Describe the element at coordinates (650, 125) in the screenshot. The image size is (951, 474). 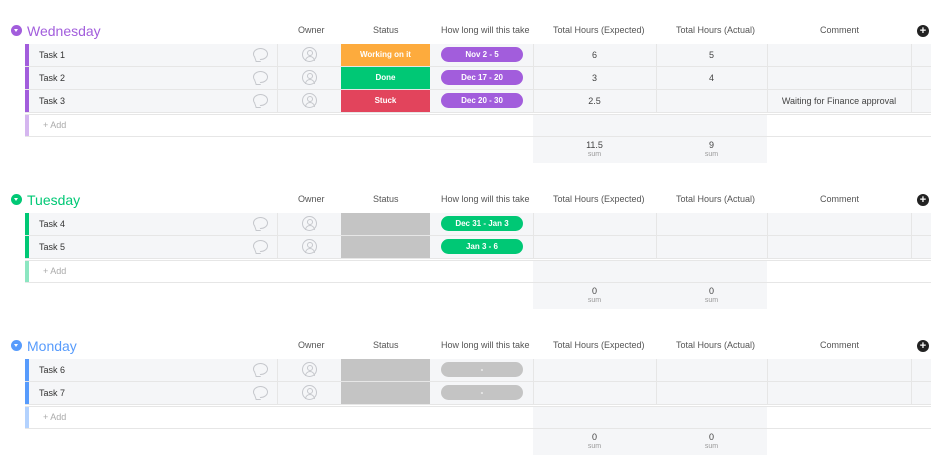
I see `add-row-fill` at that location.